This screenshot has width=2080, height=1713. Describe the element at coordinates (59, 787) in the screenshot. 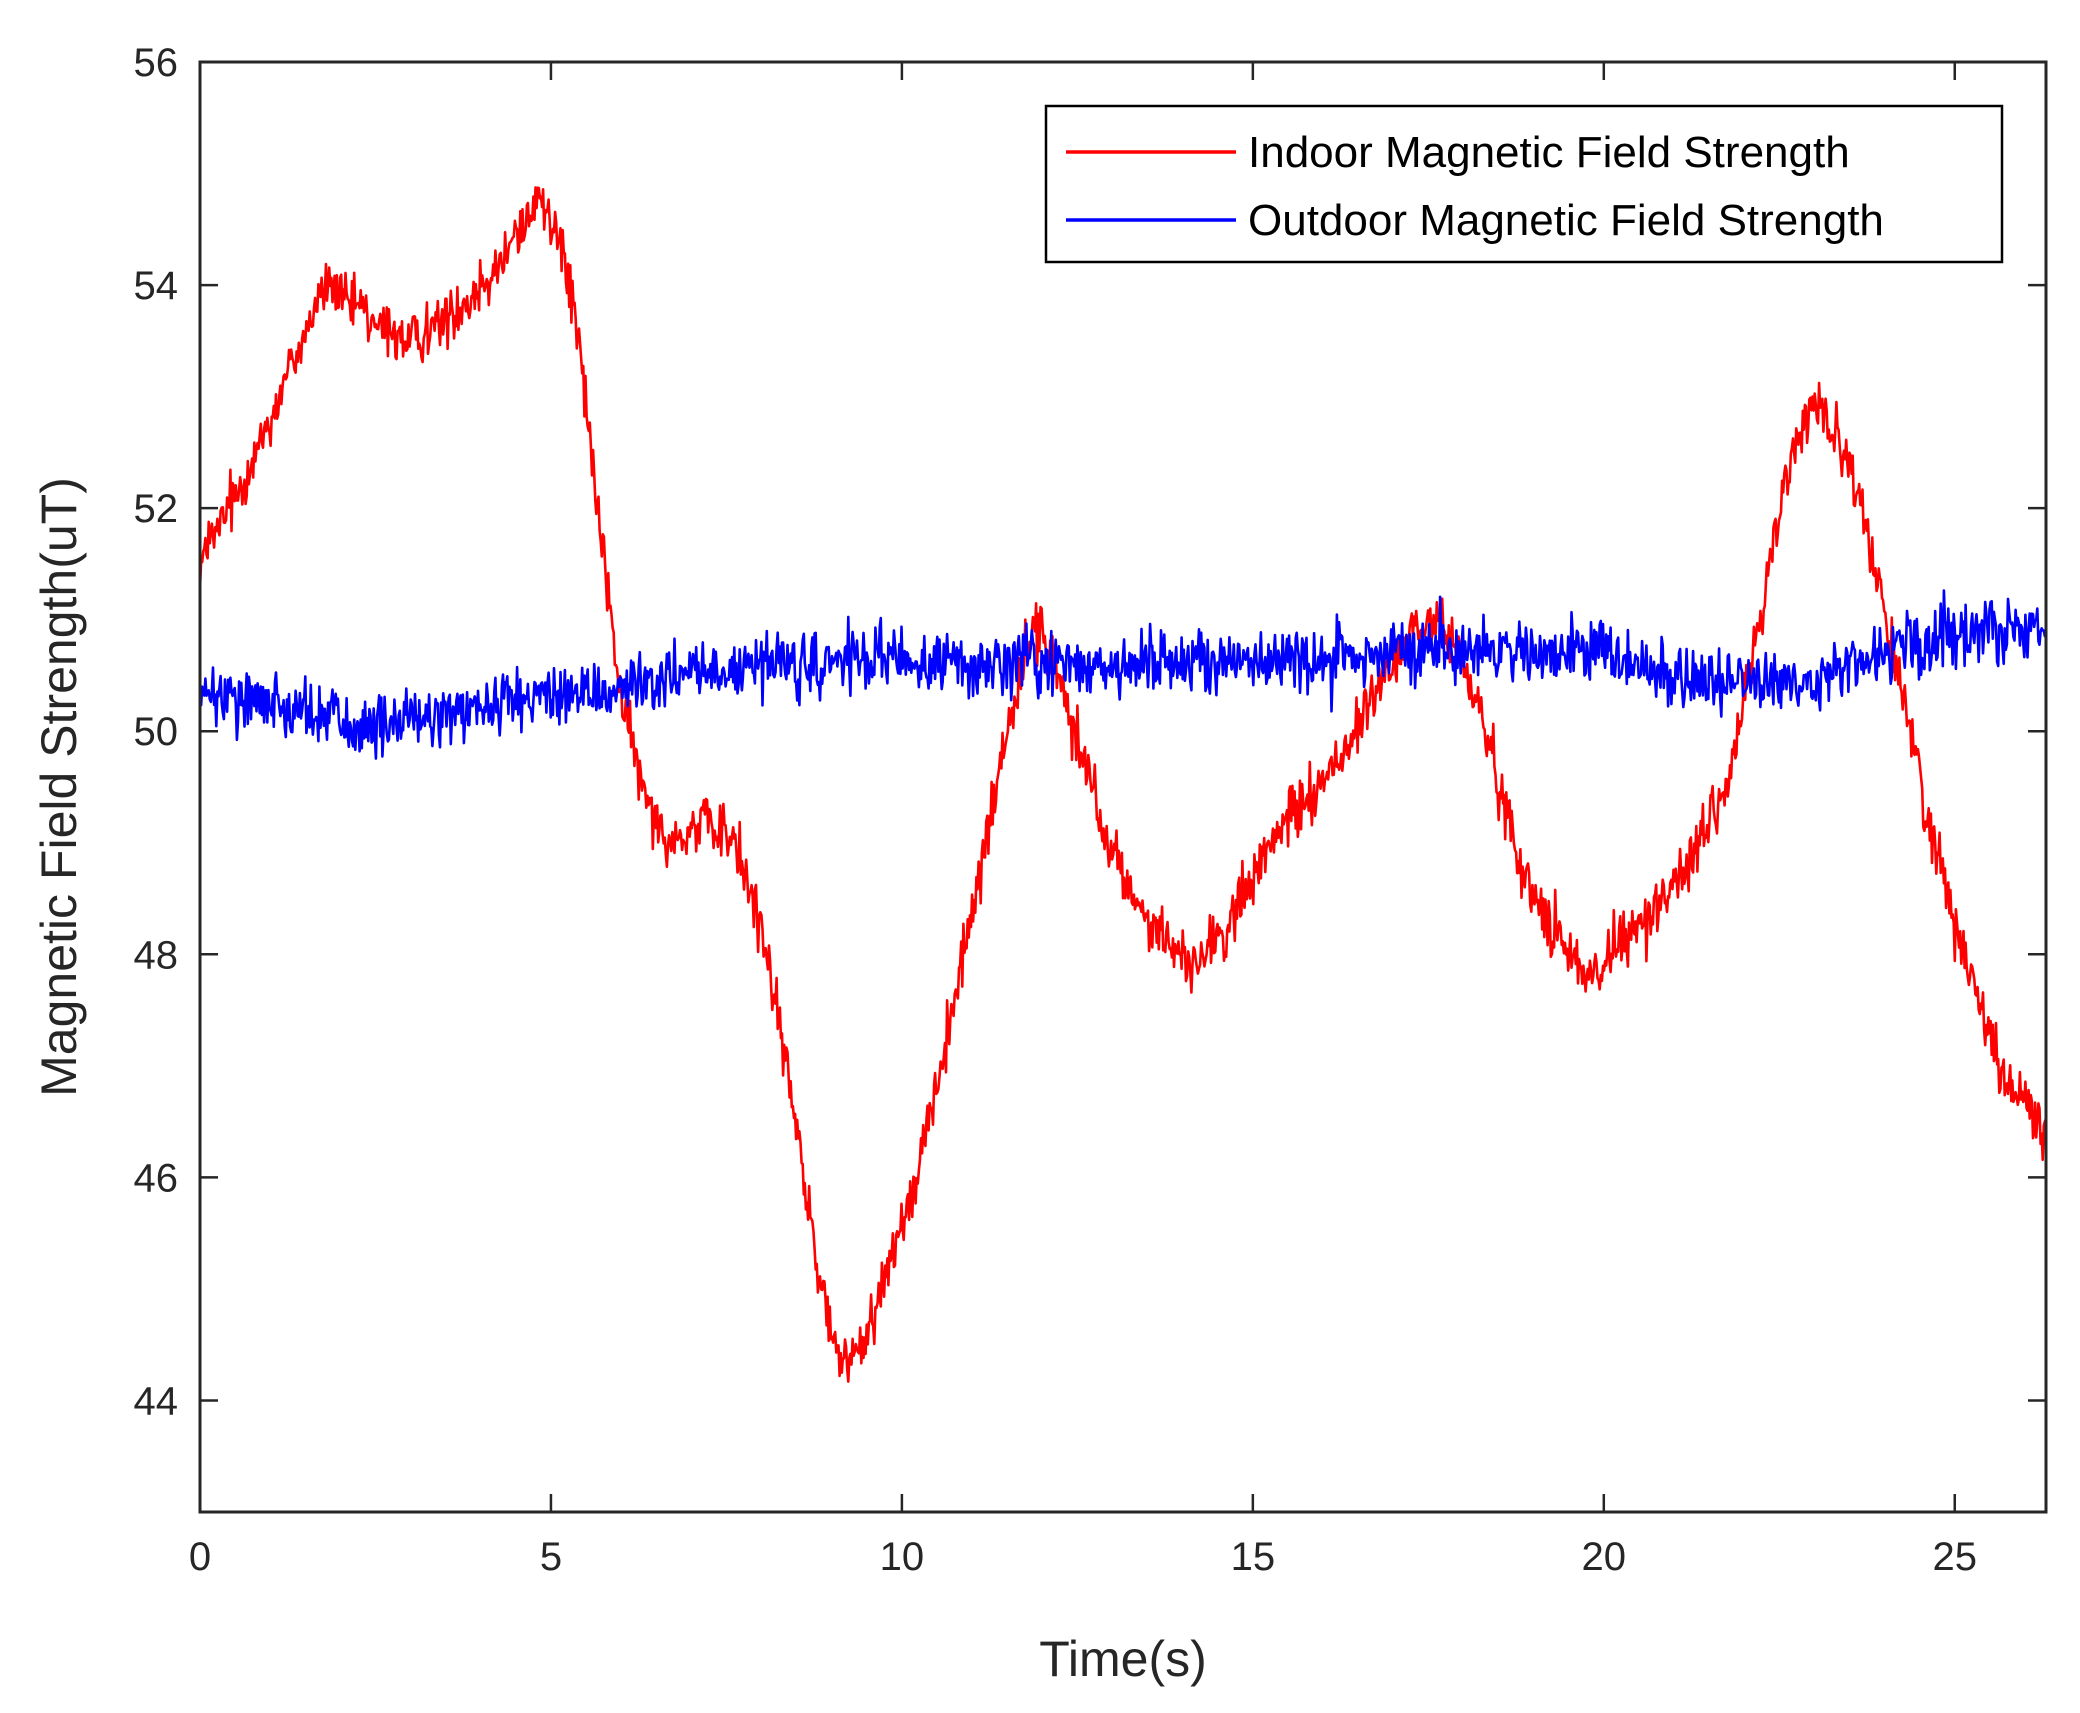

I see `y-axis-title: Magnetic Field Strength(uT)` at that location.